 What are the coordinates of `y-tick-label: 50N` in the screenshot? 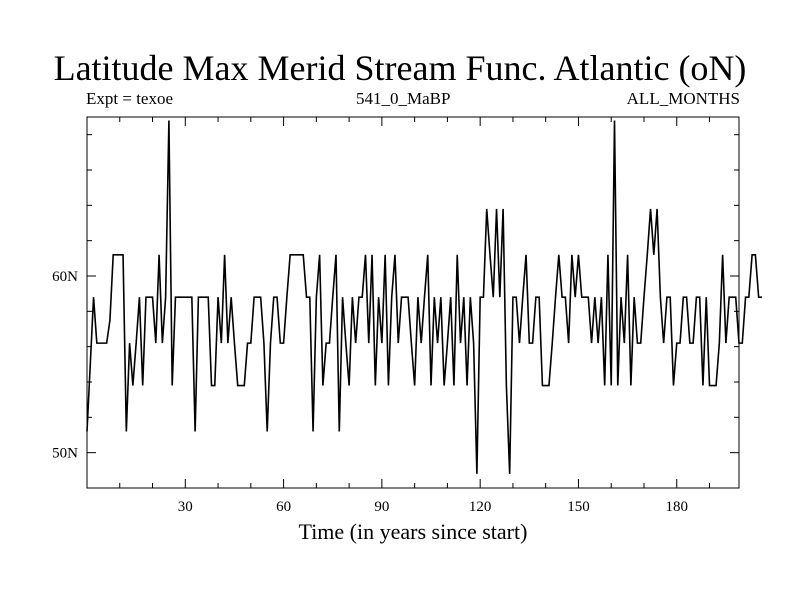 It's located at (65, 454).